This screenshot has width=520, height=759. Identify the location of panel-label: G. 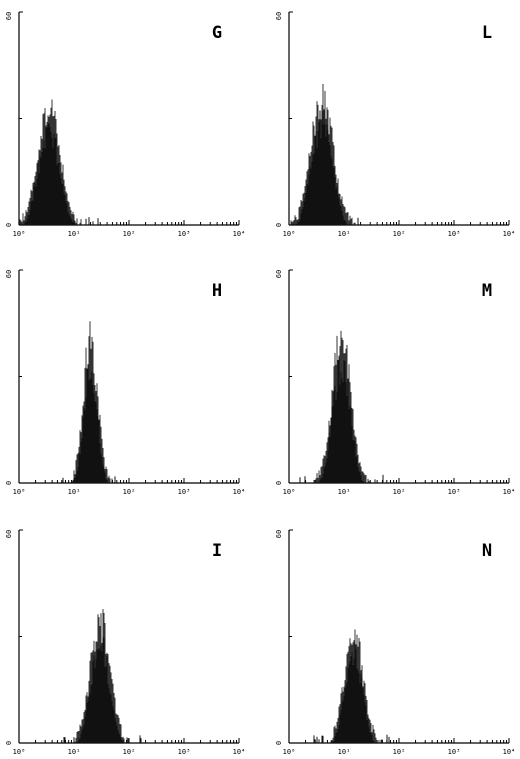
(217, 33).